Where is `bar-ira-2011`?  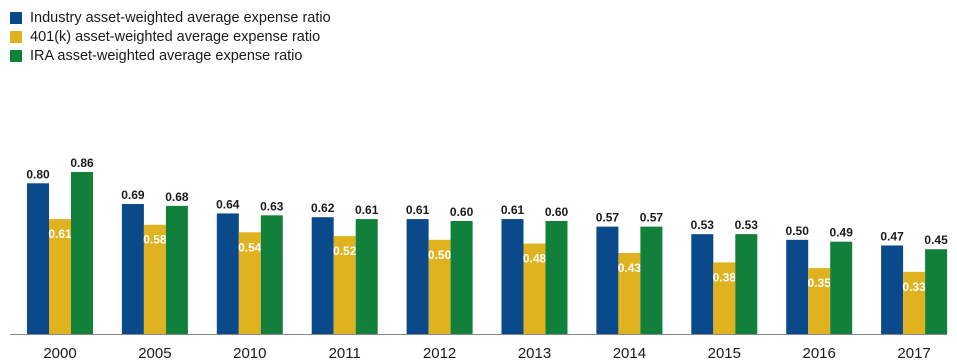 bar-ira-2011 is located at coordinates (366, 276).